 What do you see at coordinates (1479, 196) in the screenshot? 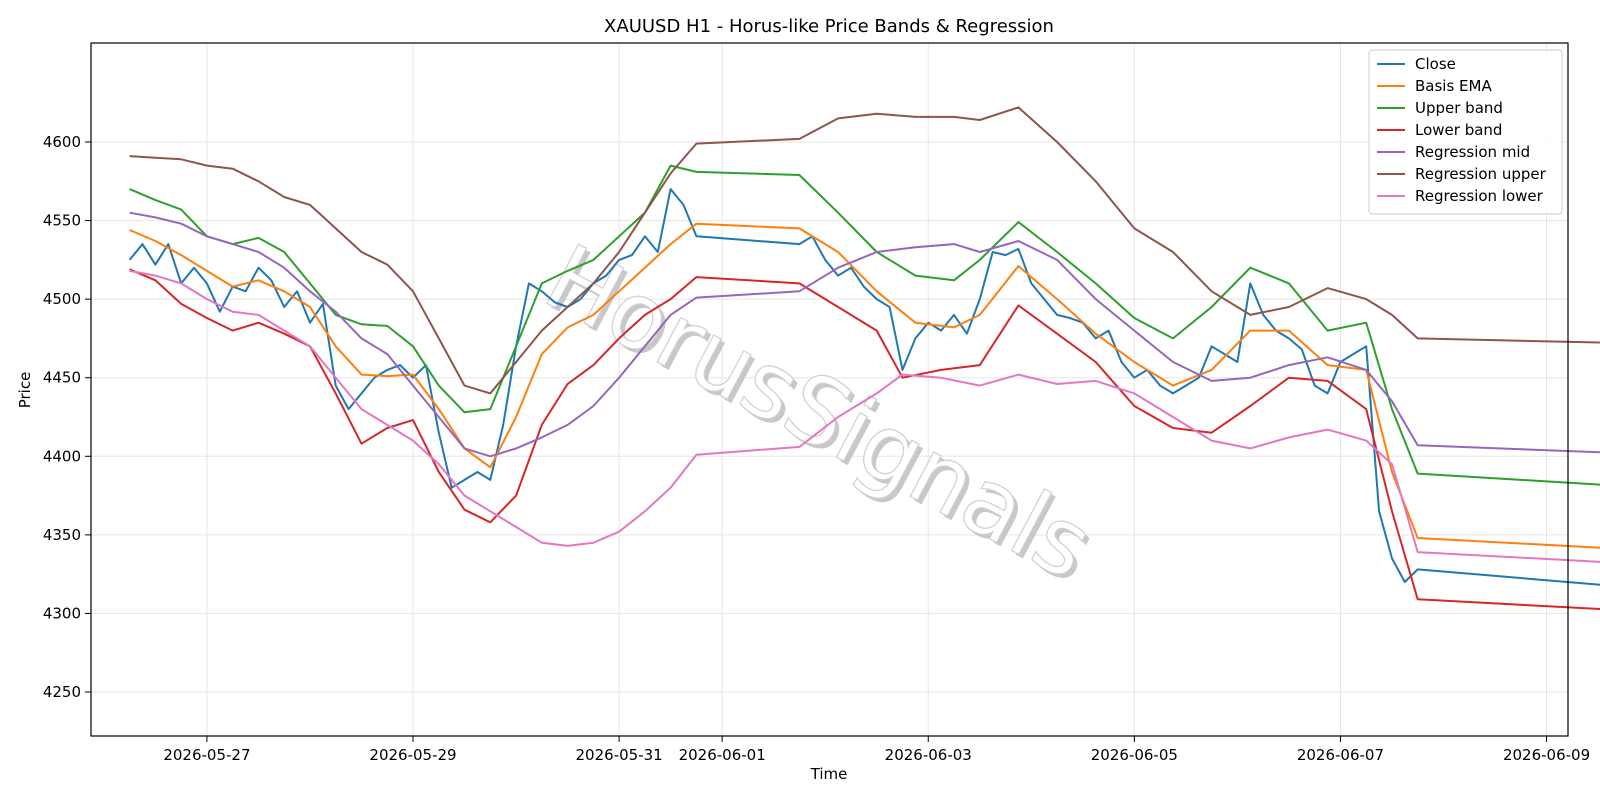
I see `legend-label: Regression lower` at bounding box center [1479, 196].